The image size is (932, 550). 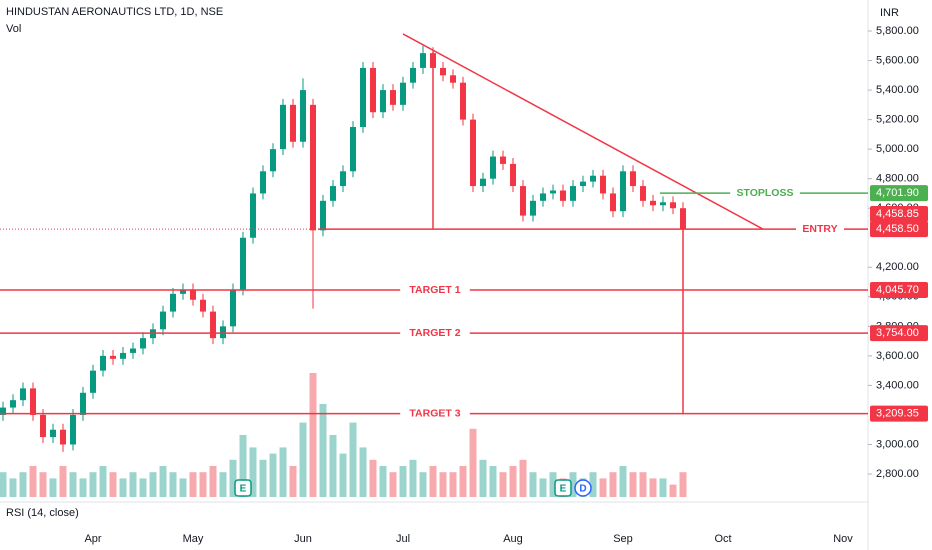 I want to click on y-tick-label: 3,600.00, so click(x=897, y=356).